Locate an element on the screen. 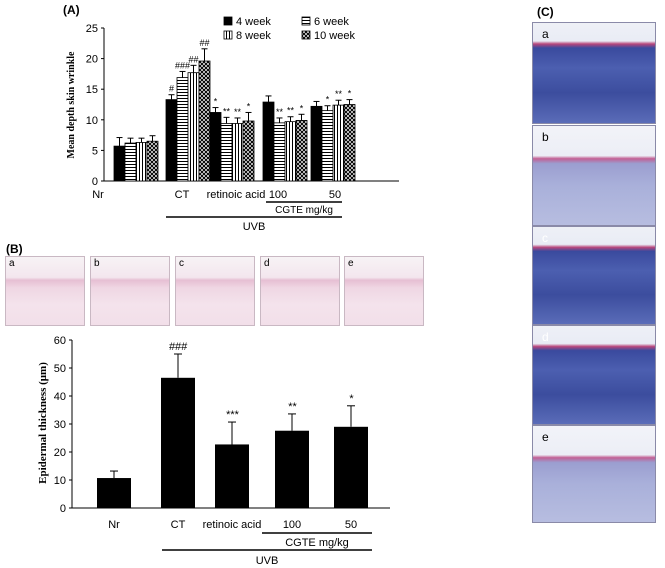  y-tick-label: 50 is located at coordinates (60, 369).